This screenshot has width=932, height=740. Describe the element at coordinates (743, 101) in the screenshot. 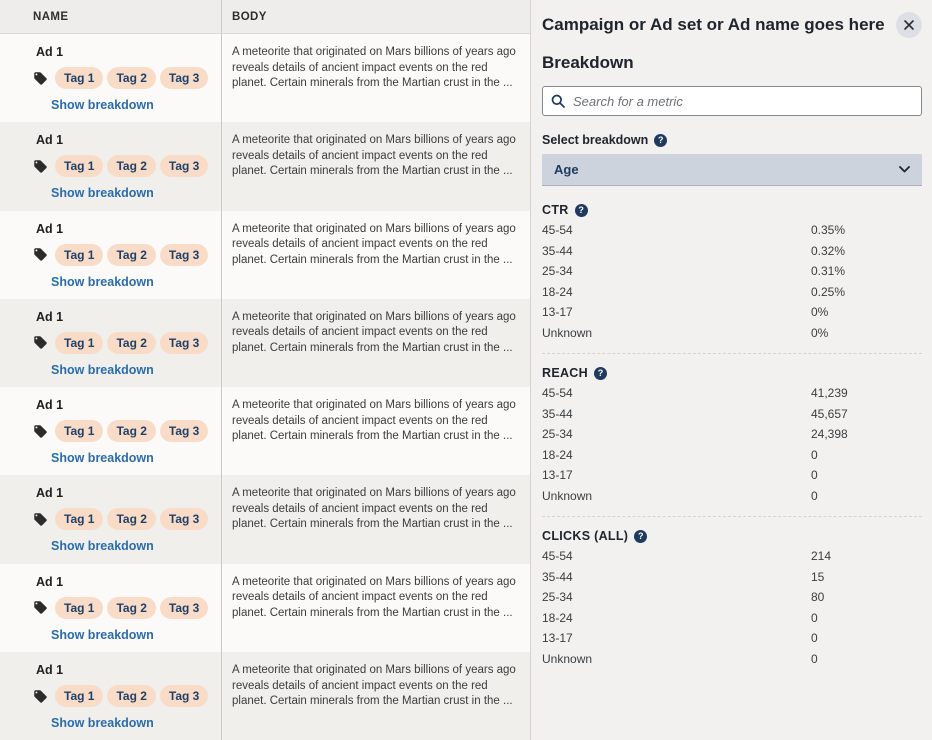

I see `search-input` at that location.